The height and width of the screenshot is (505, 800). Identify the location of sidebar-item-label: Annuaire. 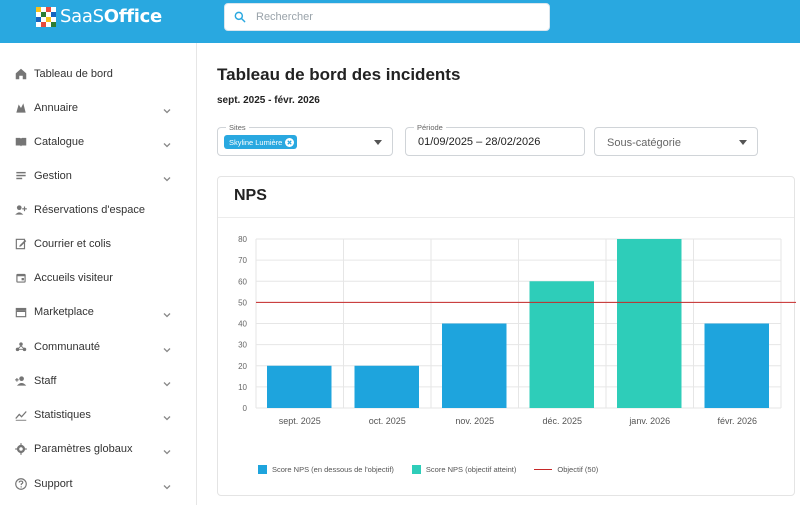
(56, 108).